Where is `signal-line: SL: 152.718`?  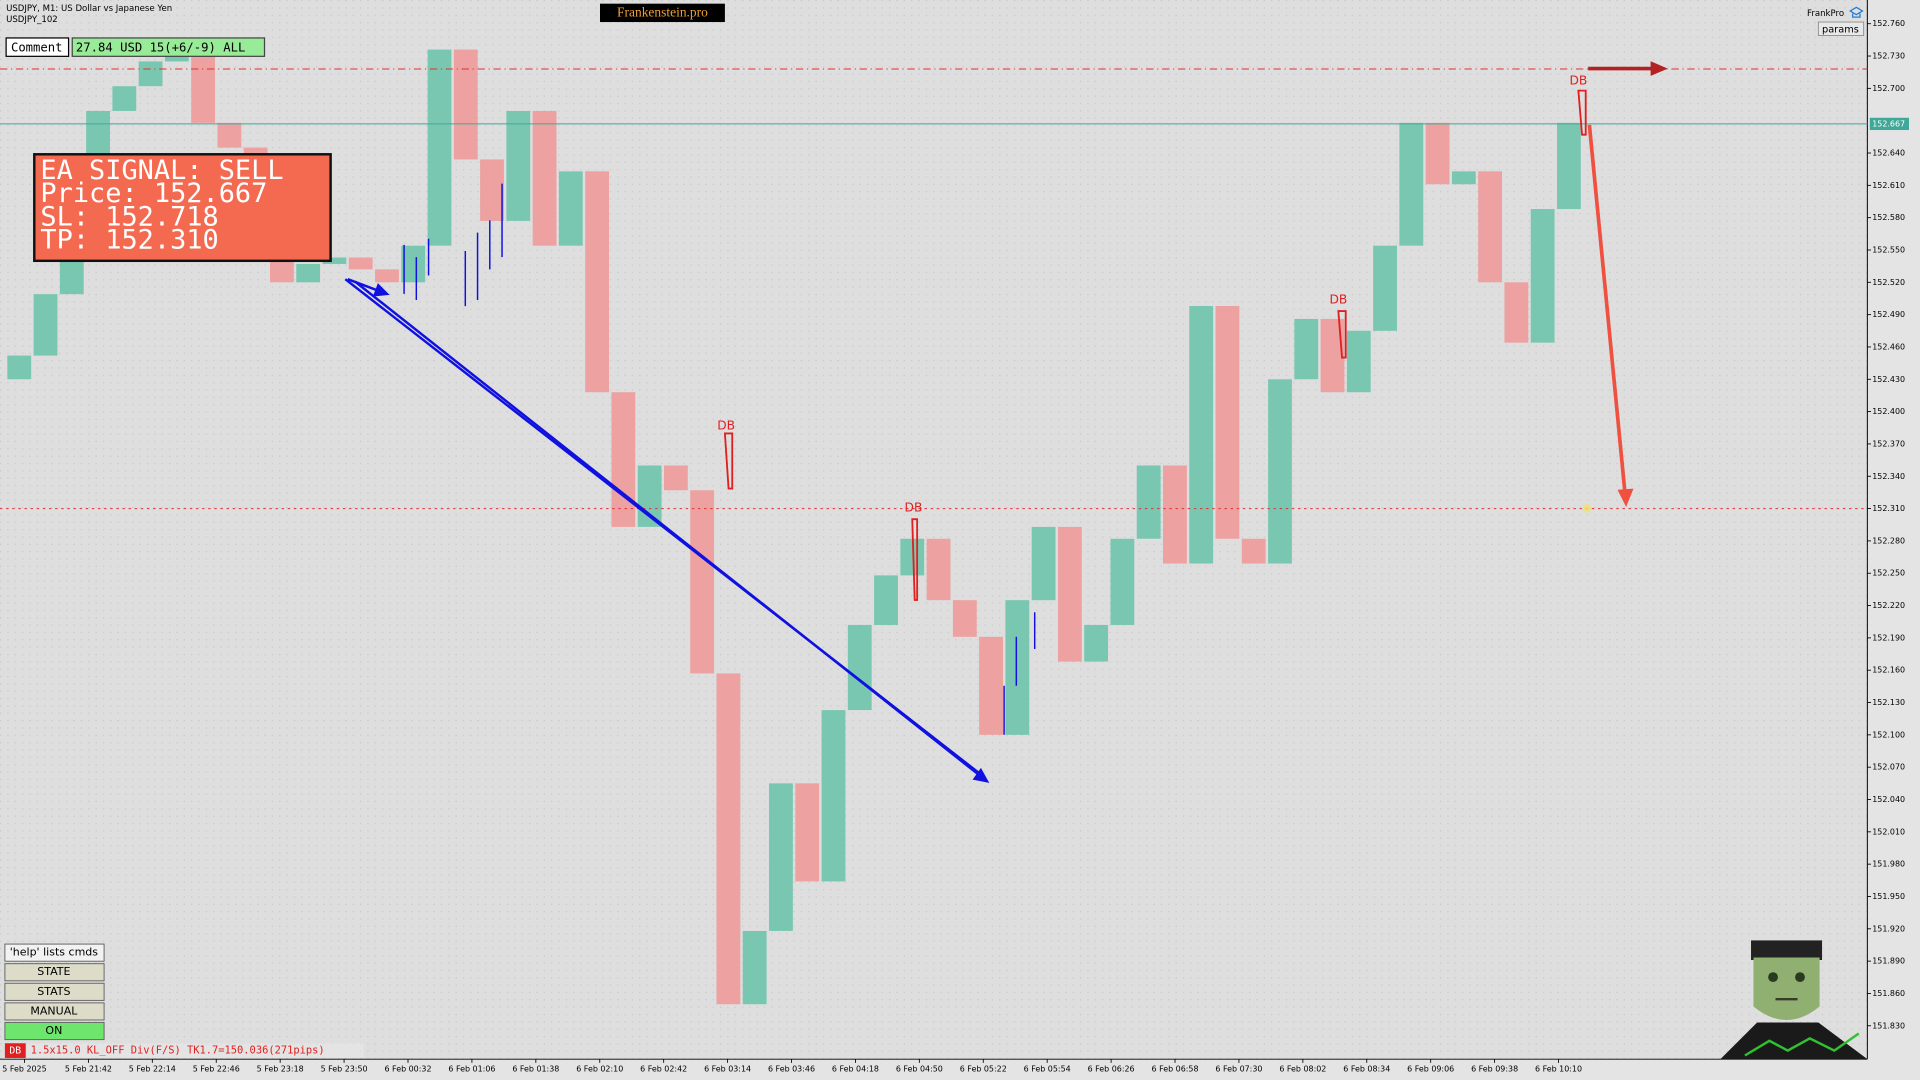
signal-line: SL: 152.718 is located at coordinates (129, 216).